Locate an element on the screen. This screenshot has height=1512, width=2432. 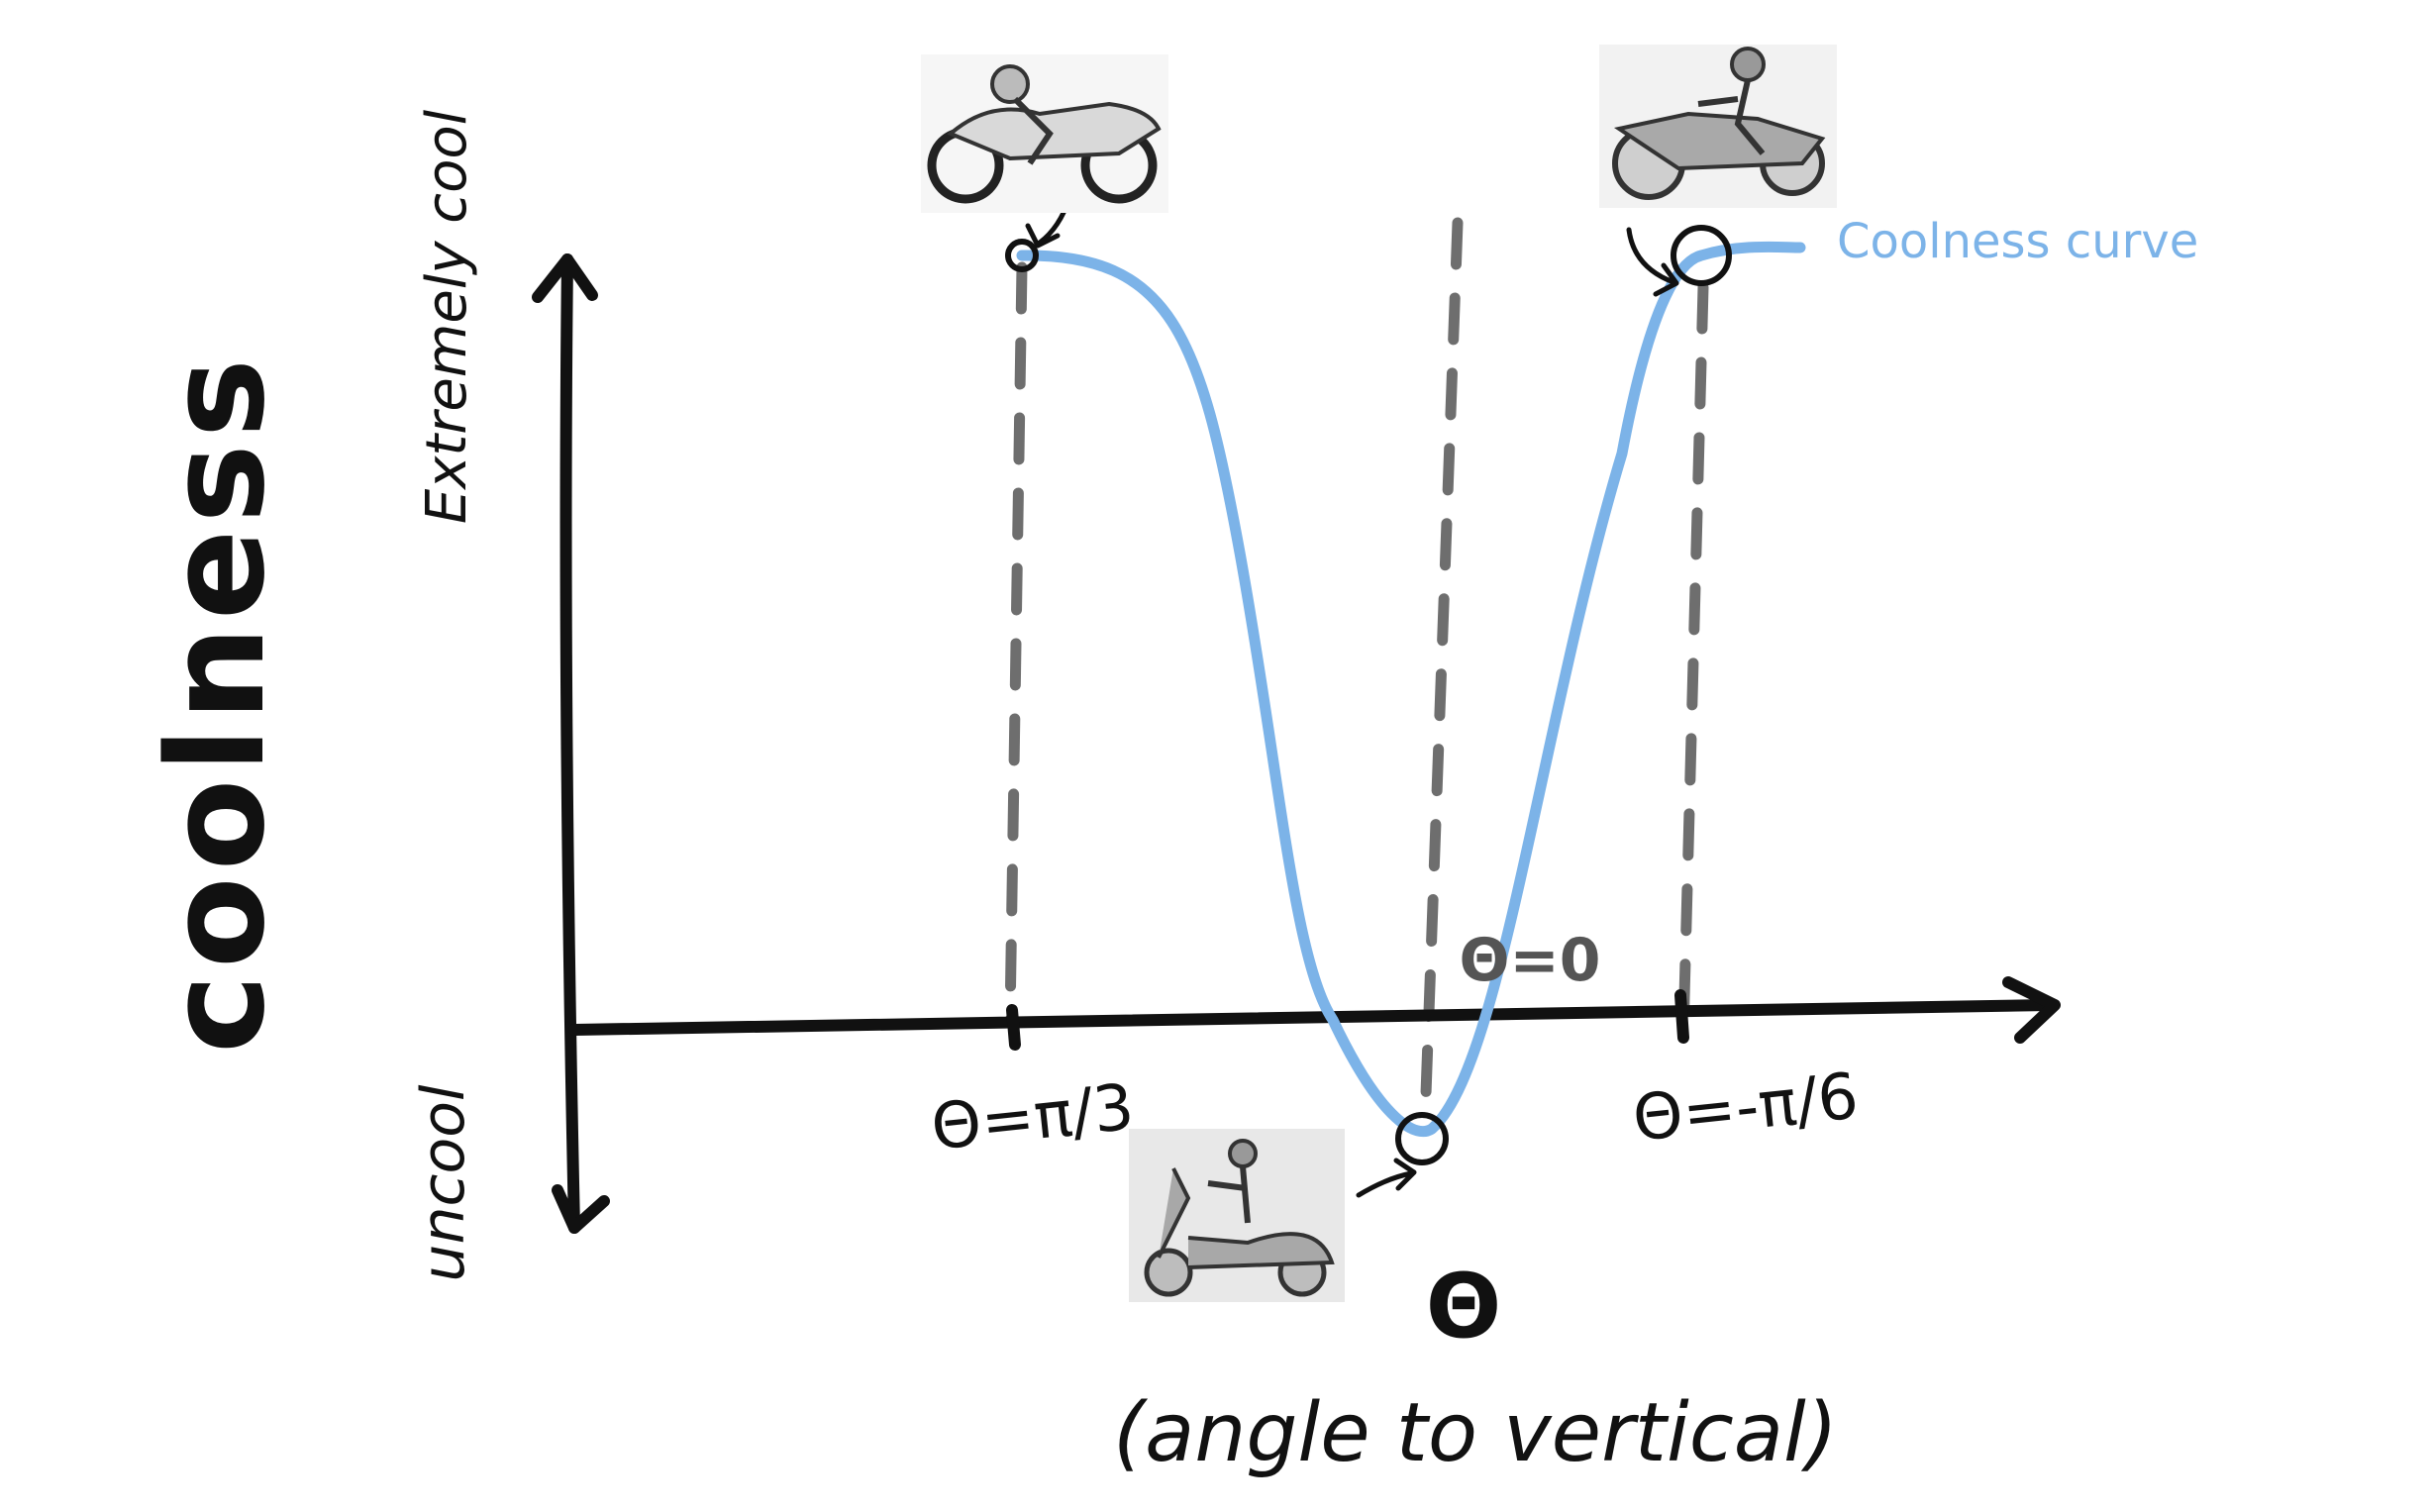
series-label-coolness-curve: Coolness curve is located at coordinates (2018, 241).